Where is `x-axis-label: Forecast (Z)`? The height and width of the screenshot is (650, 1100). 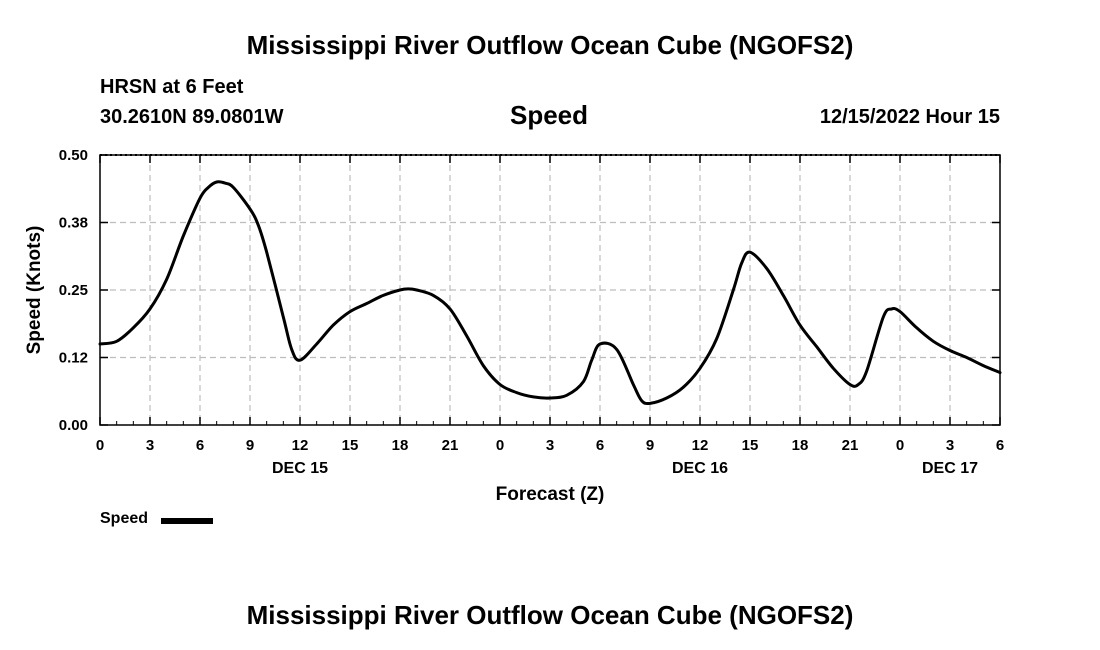
x-axis-label: Forecast (Z) is located at coordinates (550, 494).